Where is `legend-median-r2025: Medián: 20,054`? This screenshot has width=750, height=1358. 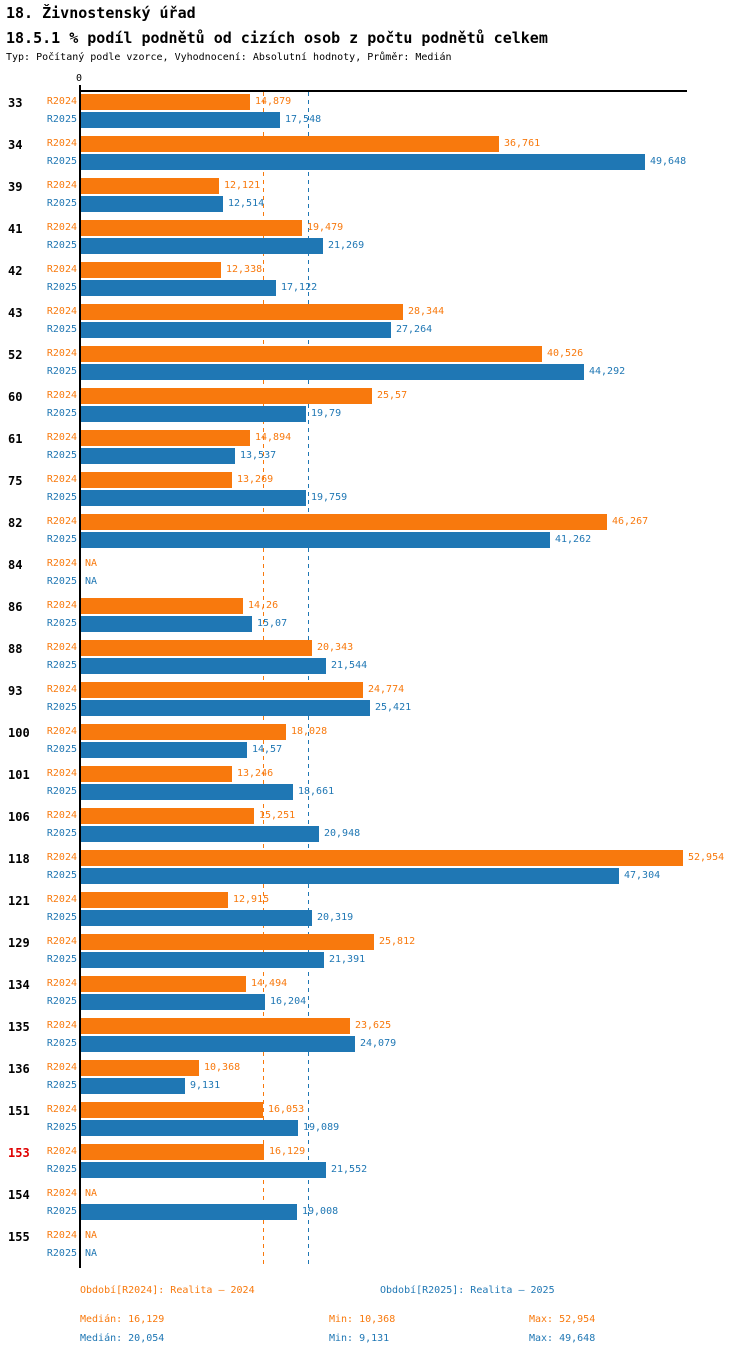
legend-median-r2025: Medián: 20,054 is located at coordinates (122, 1338).